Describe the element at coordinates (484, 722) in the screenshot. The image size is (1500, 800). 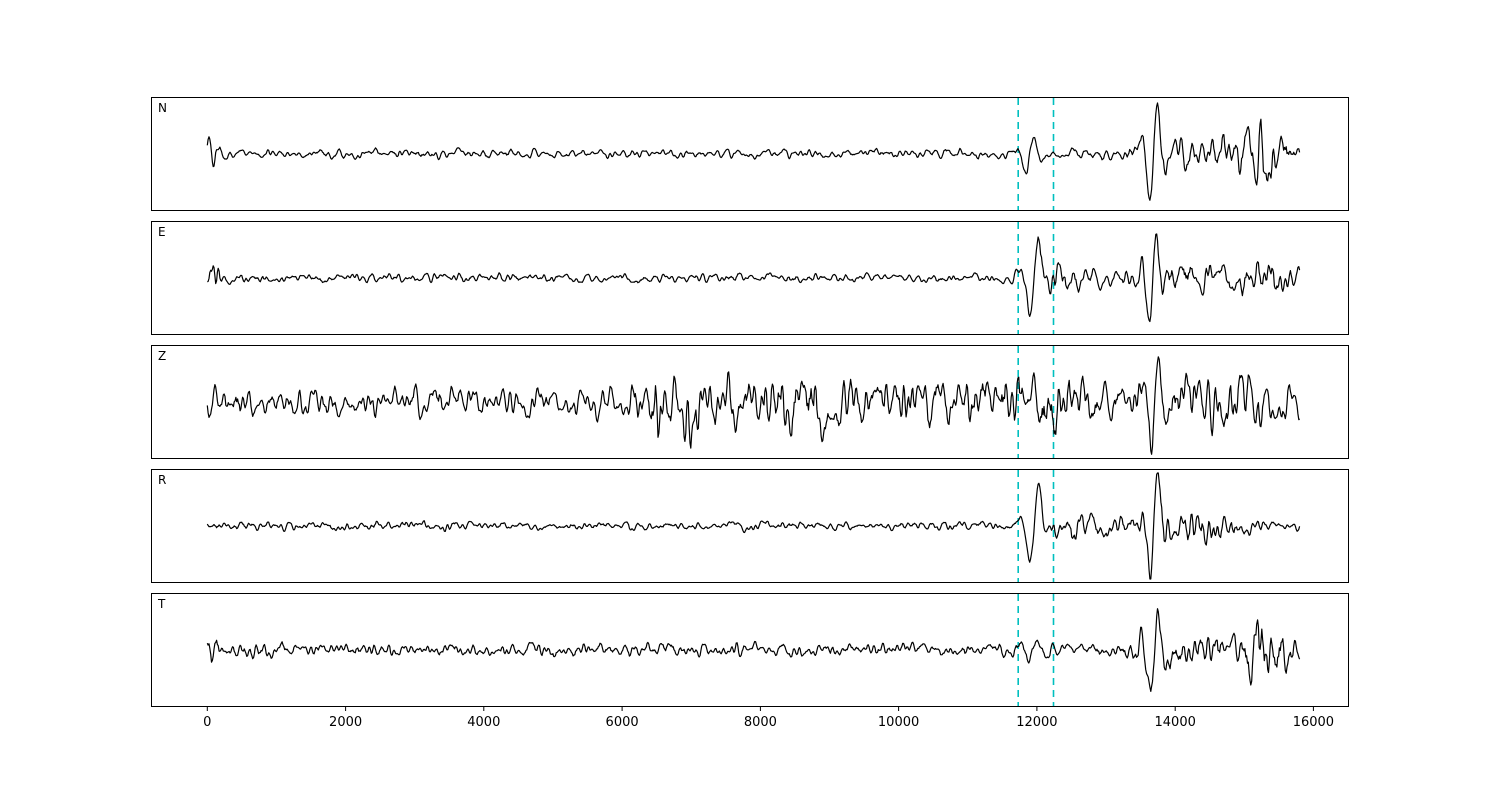
I see `x-tick-label: 4000` at that location.